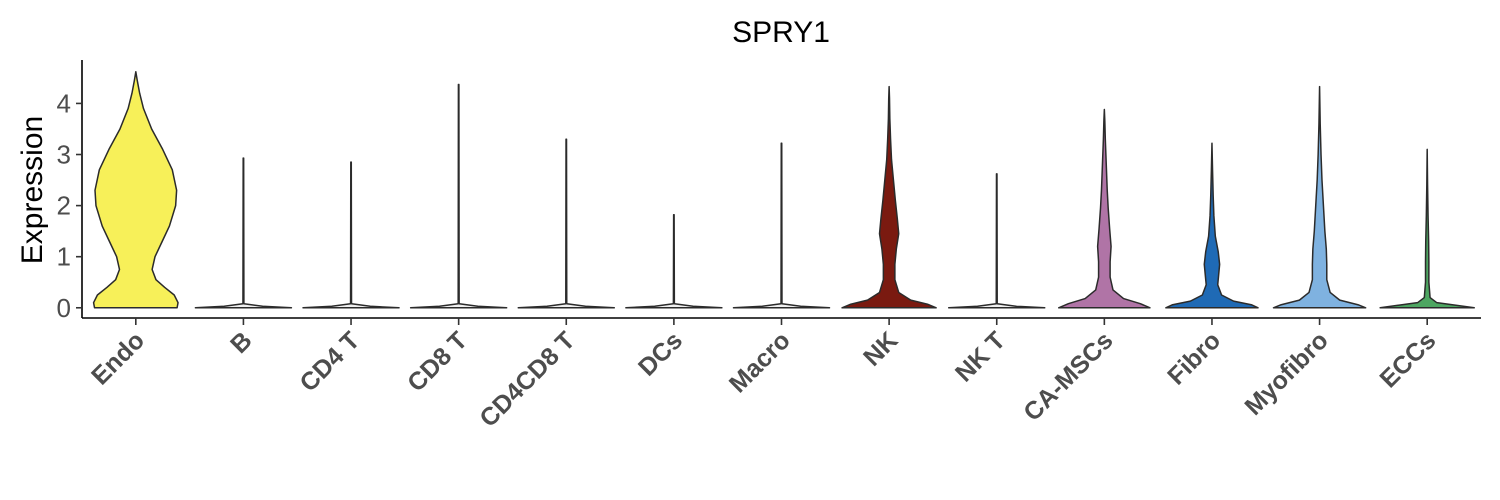 Image resolution: width=1500 pixels, height=500 pixels. Describe the element at coordinates (1194, 358) in the screenshot. I see `x-tick-label: Fibro` at that location.